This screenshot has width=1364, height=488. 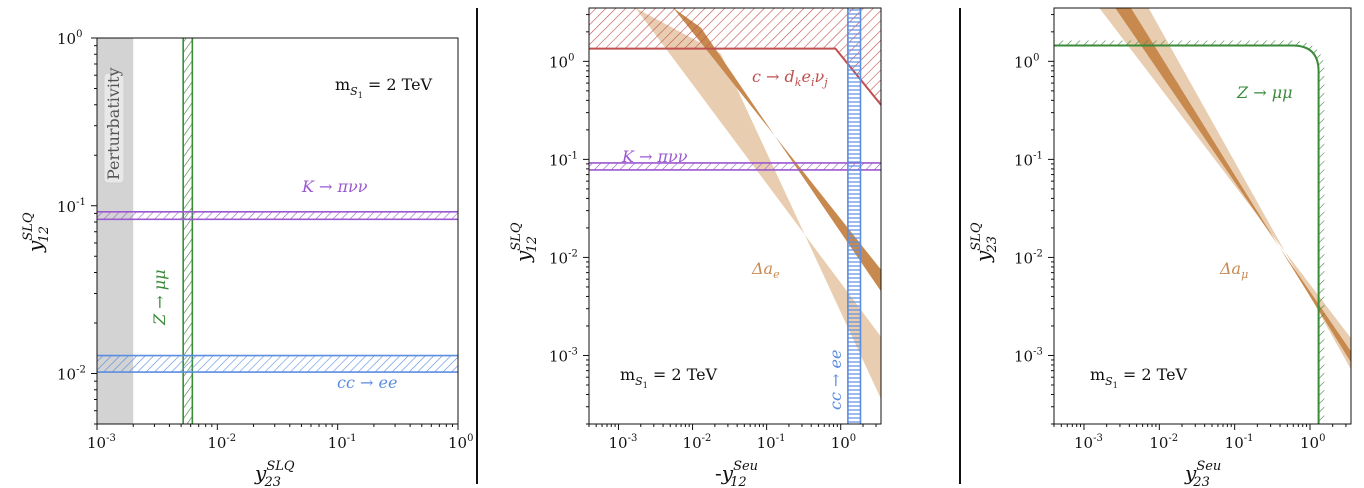 What do you see at coordinates (1202, 473) in the screenshot?
I see `x-axis-label: ySeu 23` at bounding box center [1202, 473].